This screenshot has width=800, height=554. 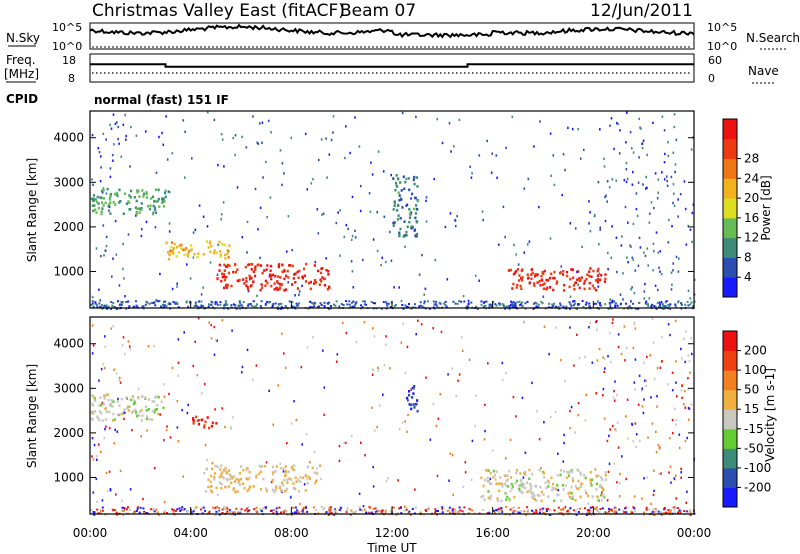 What do you see at coordinates (751, 159) in the screenshot?
I see `colorbar-tick-label: 28` at bounding box center [751, 159].